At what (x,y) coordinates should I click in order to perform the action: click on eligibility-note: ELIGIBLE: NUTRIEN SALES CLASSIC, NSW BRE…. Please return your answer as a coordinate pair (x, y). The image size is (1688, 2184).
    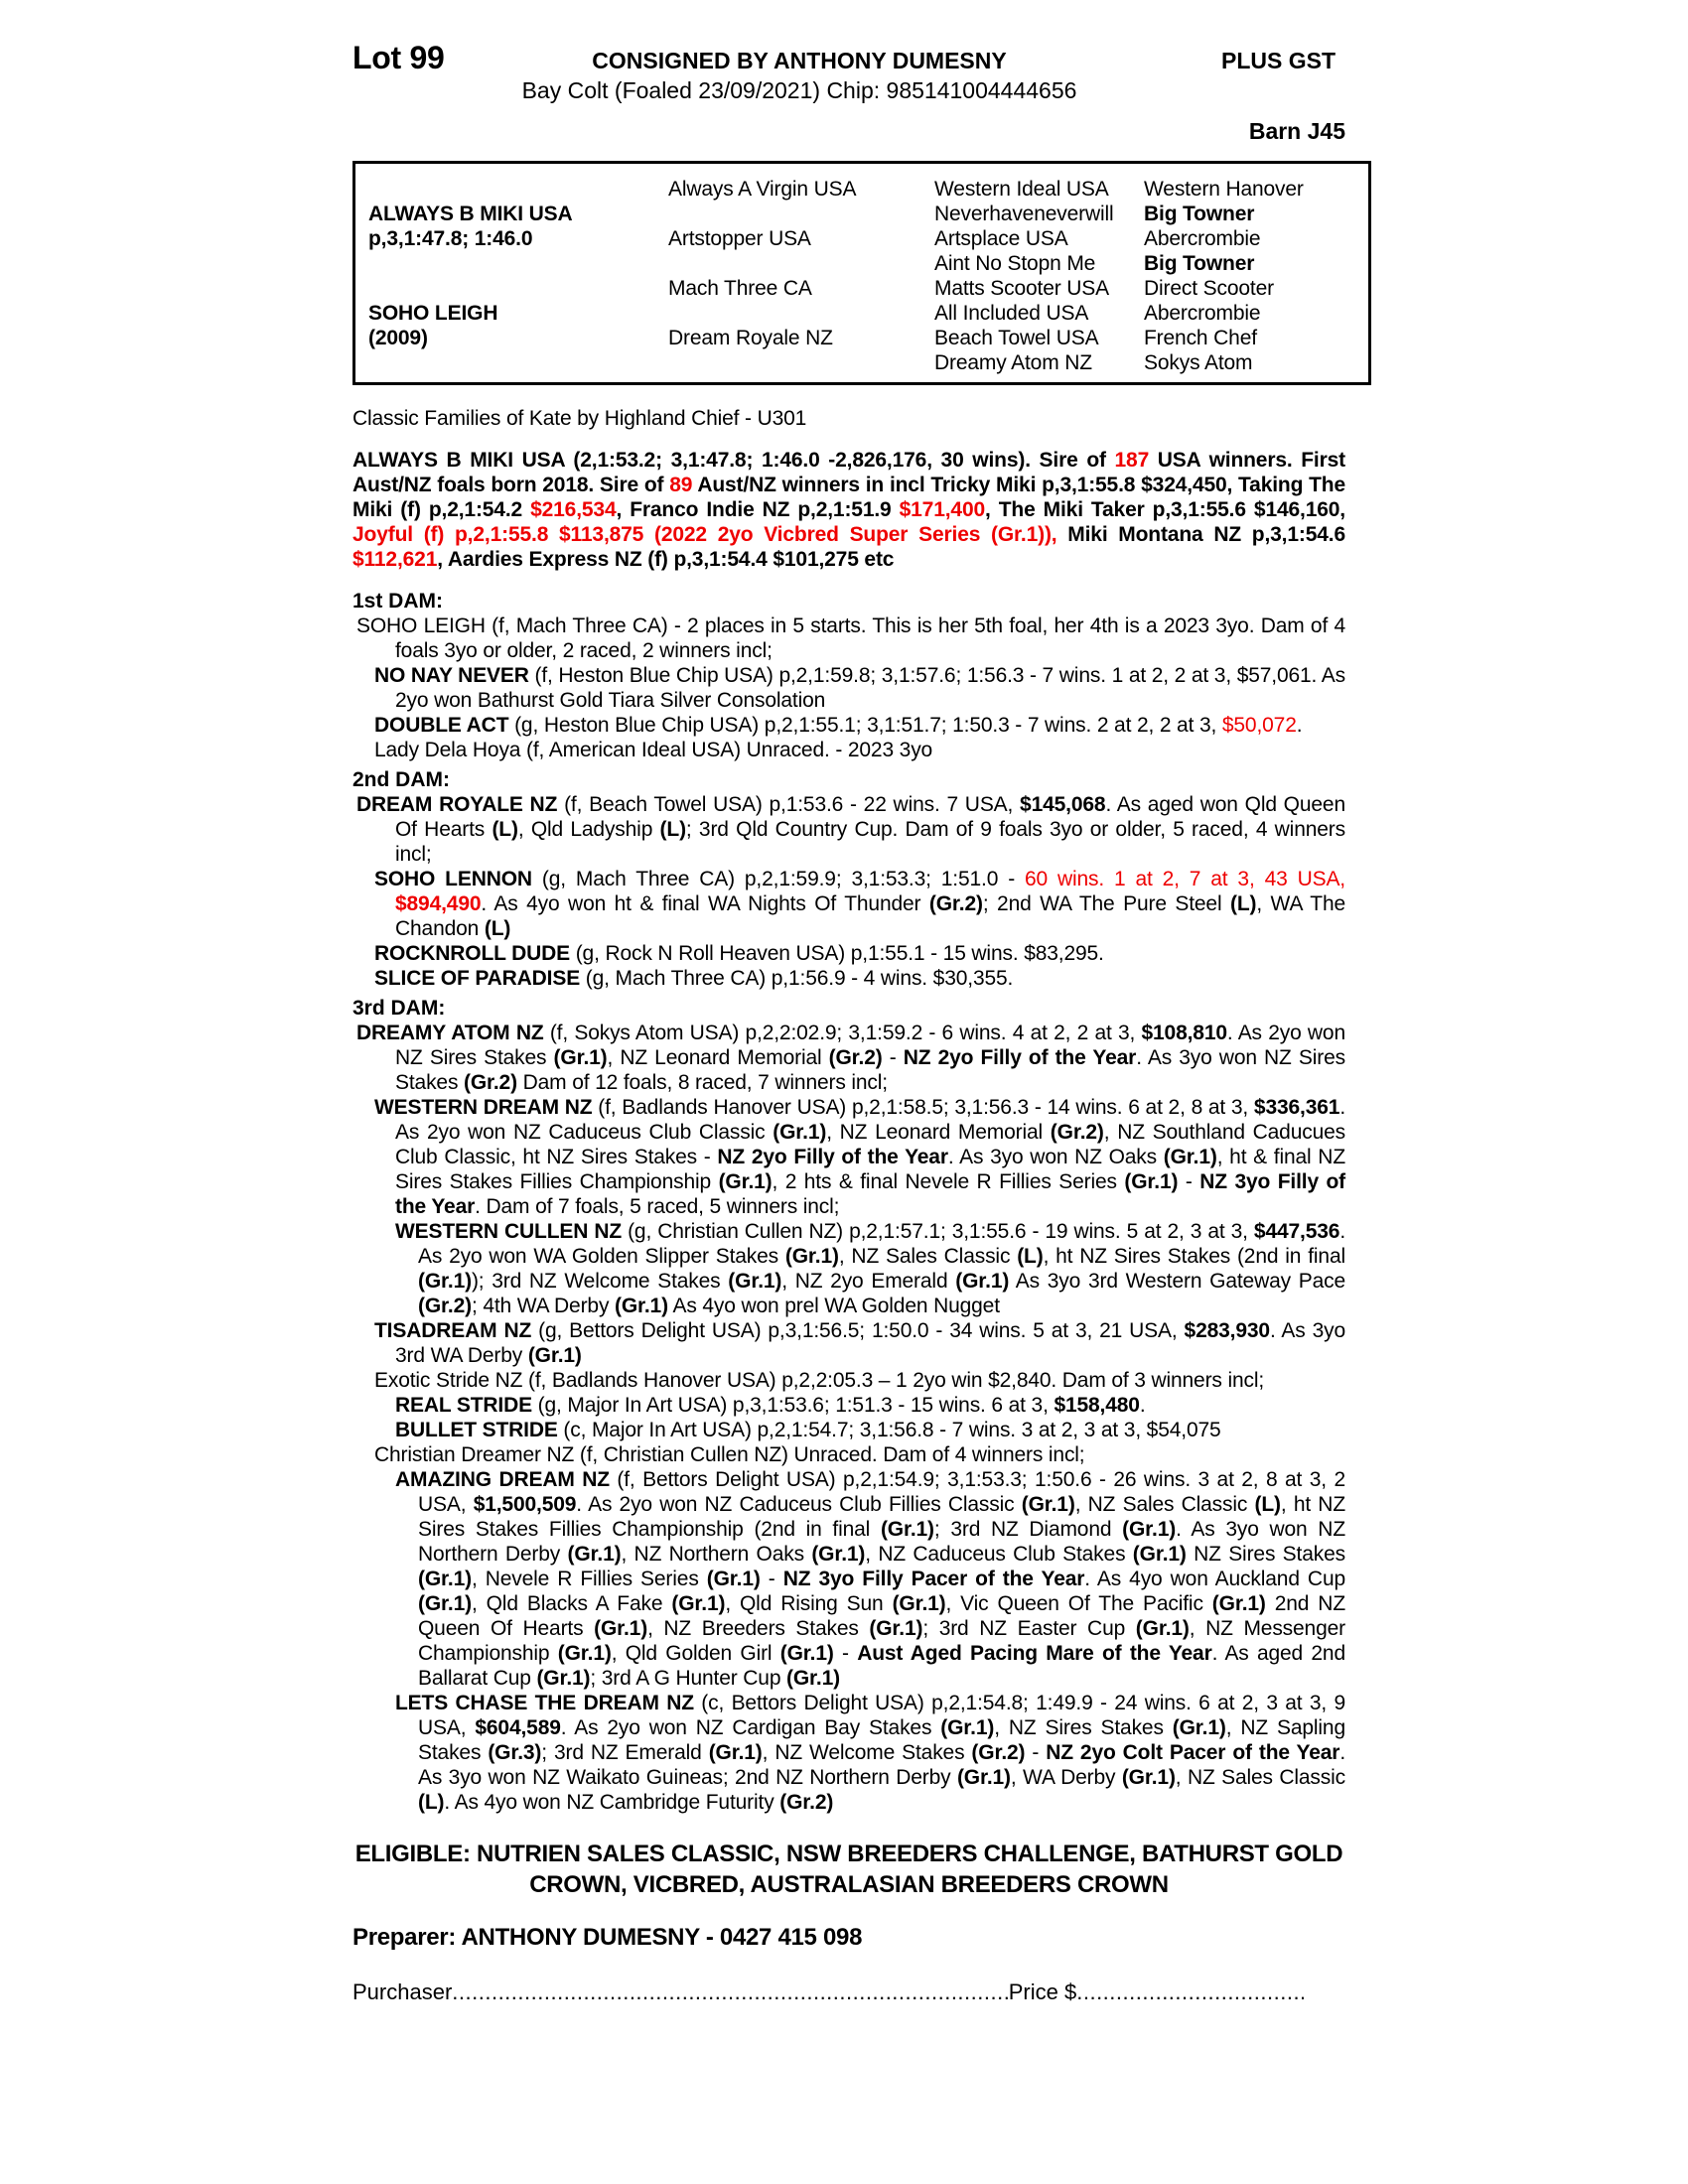
    Looking at the image, I should click on (848, 1869).